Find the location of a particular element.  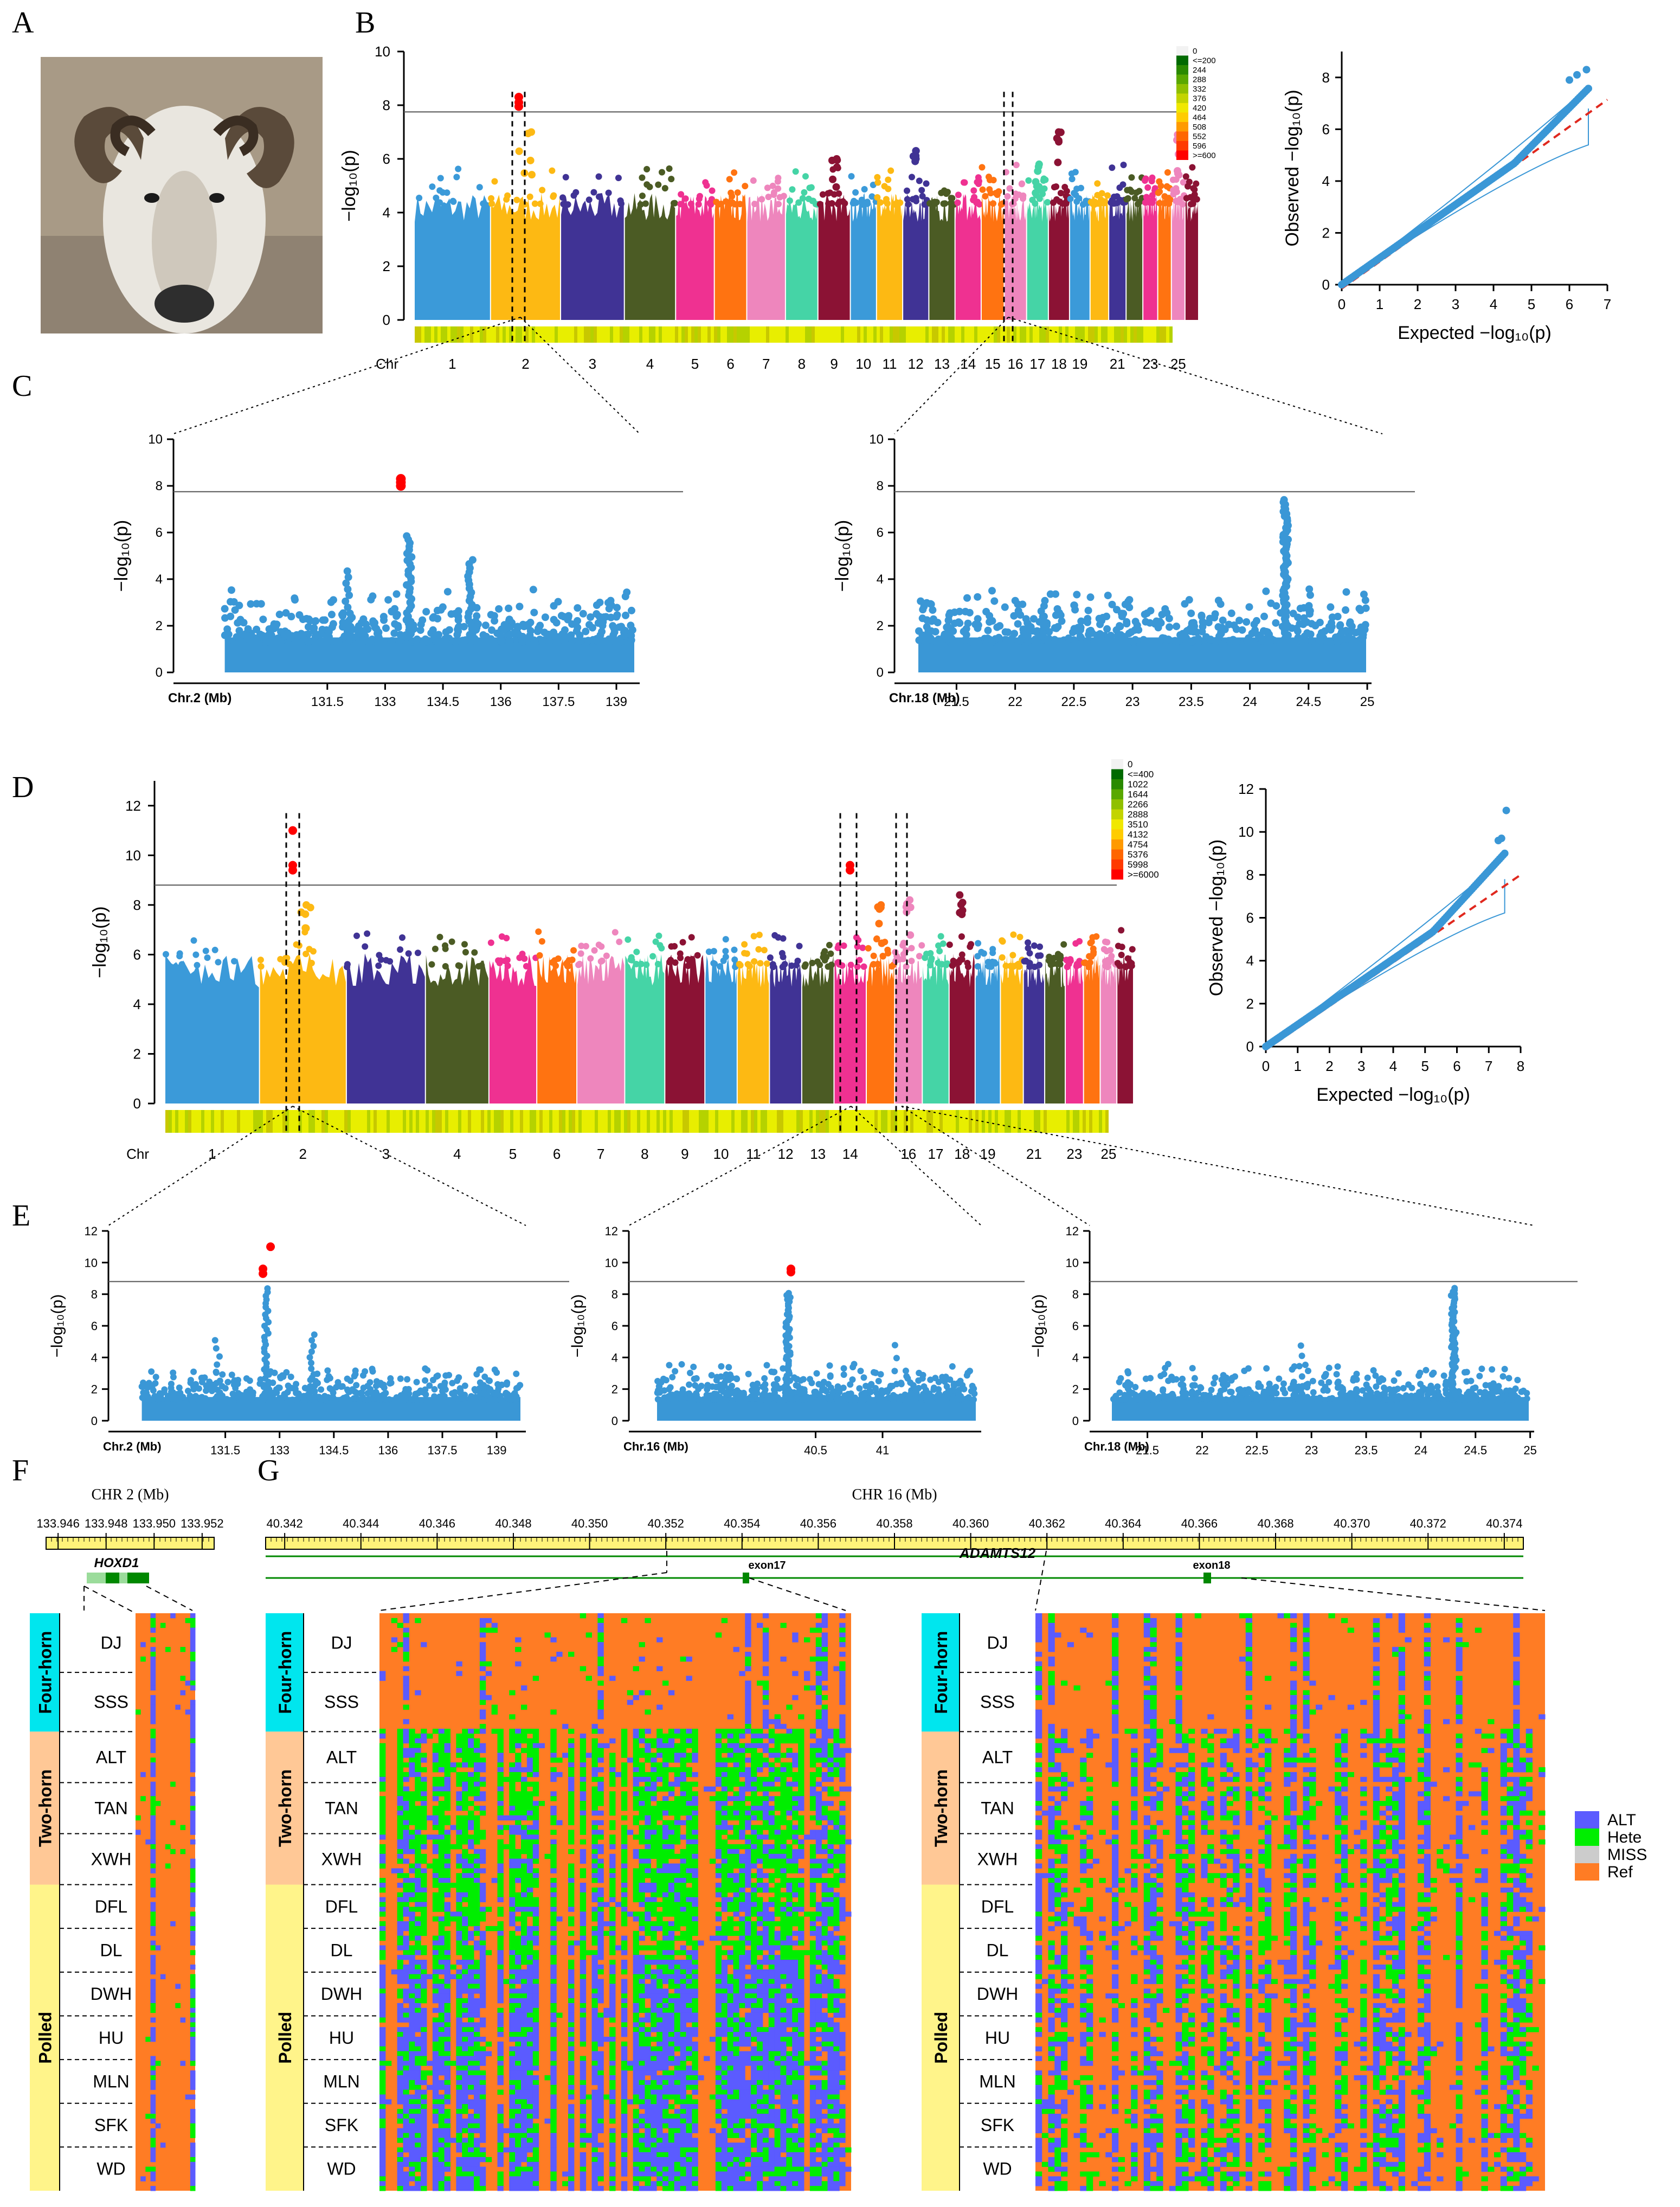

y-tick-label: 4 is located at coordinates (615, 1357).